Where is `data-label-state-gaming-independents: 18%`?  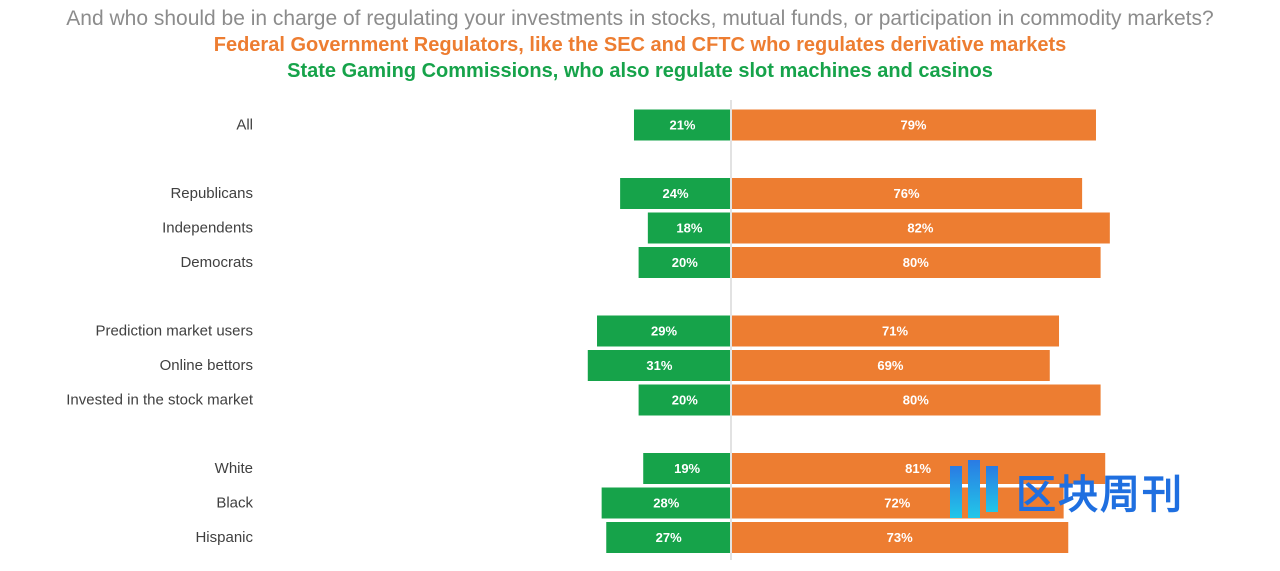 data-label-state-gaming-independents: 18% is located at coordinates (689, 228).